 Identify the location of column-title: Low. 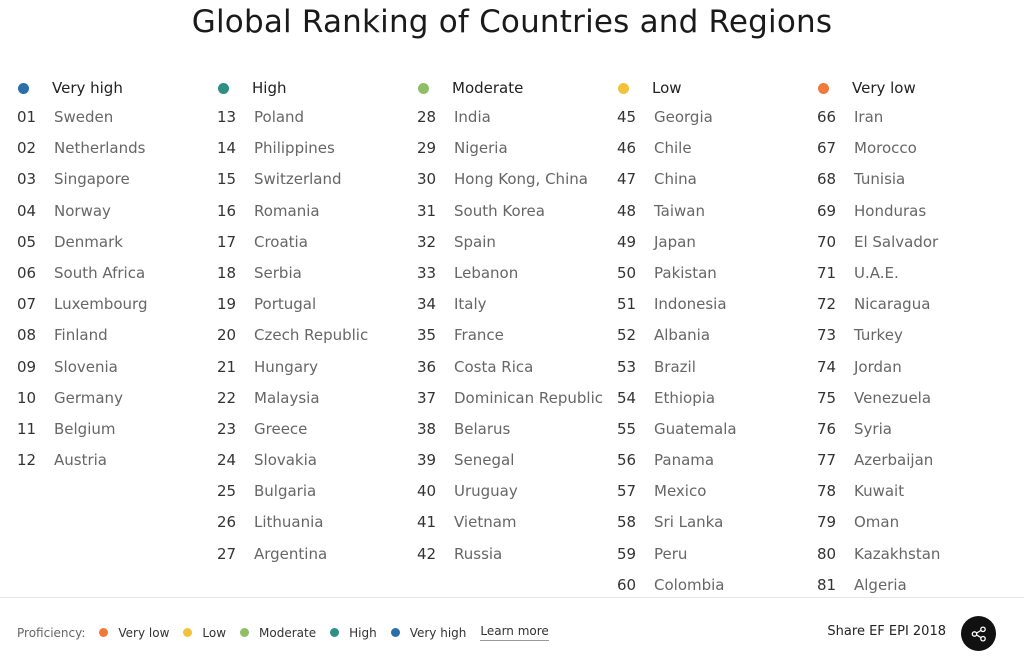
(667, 88).